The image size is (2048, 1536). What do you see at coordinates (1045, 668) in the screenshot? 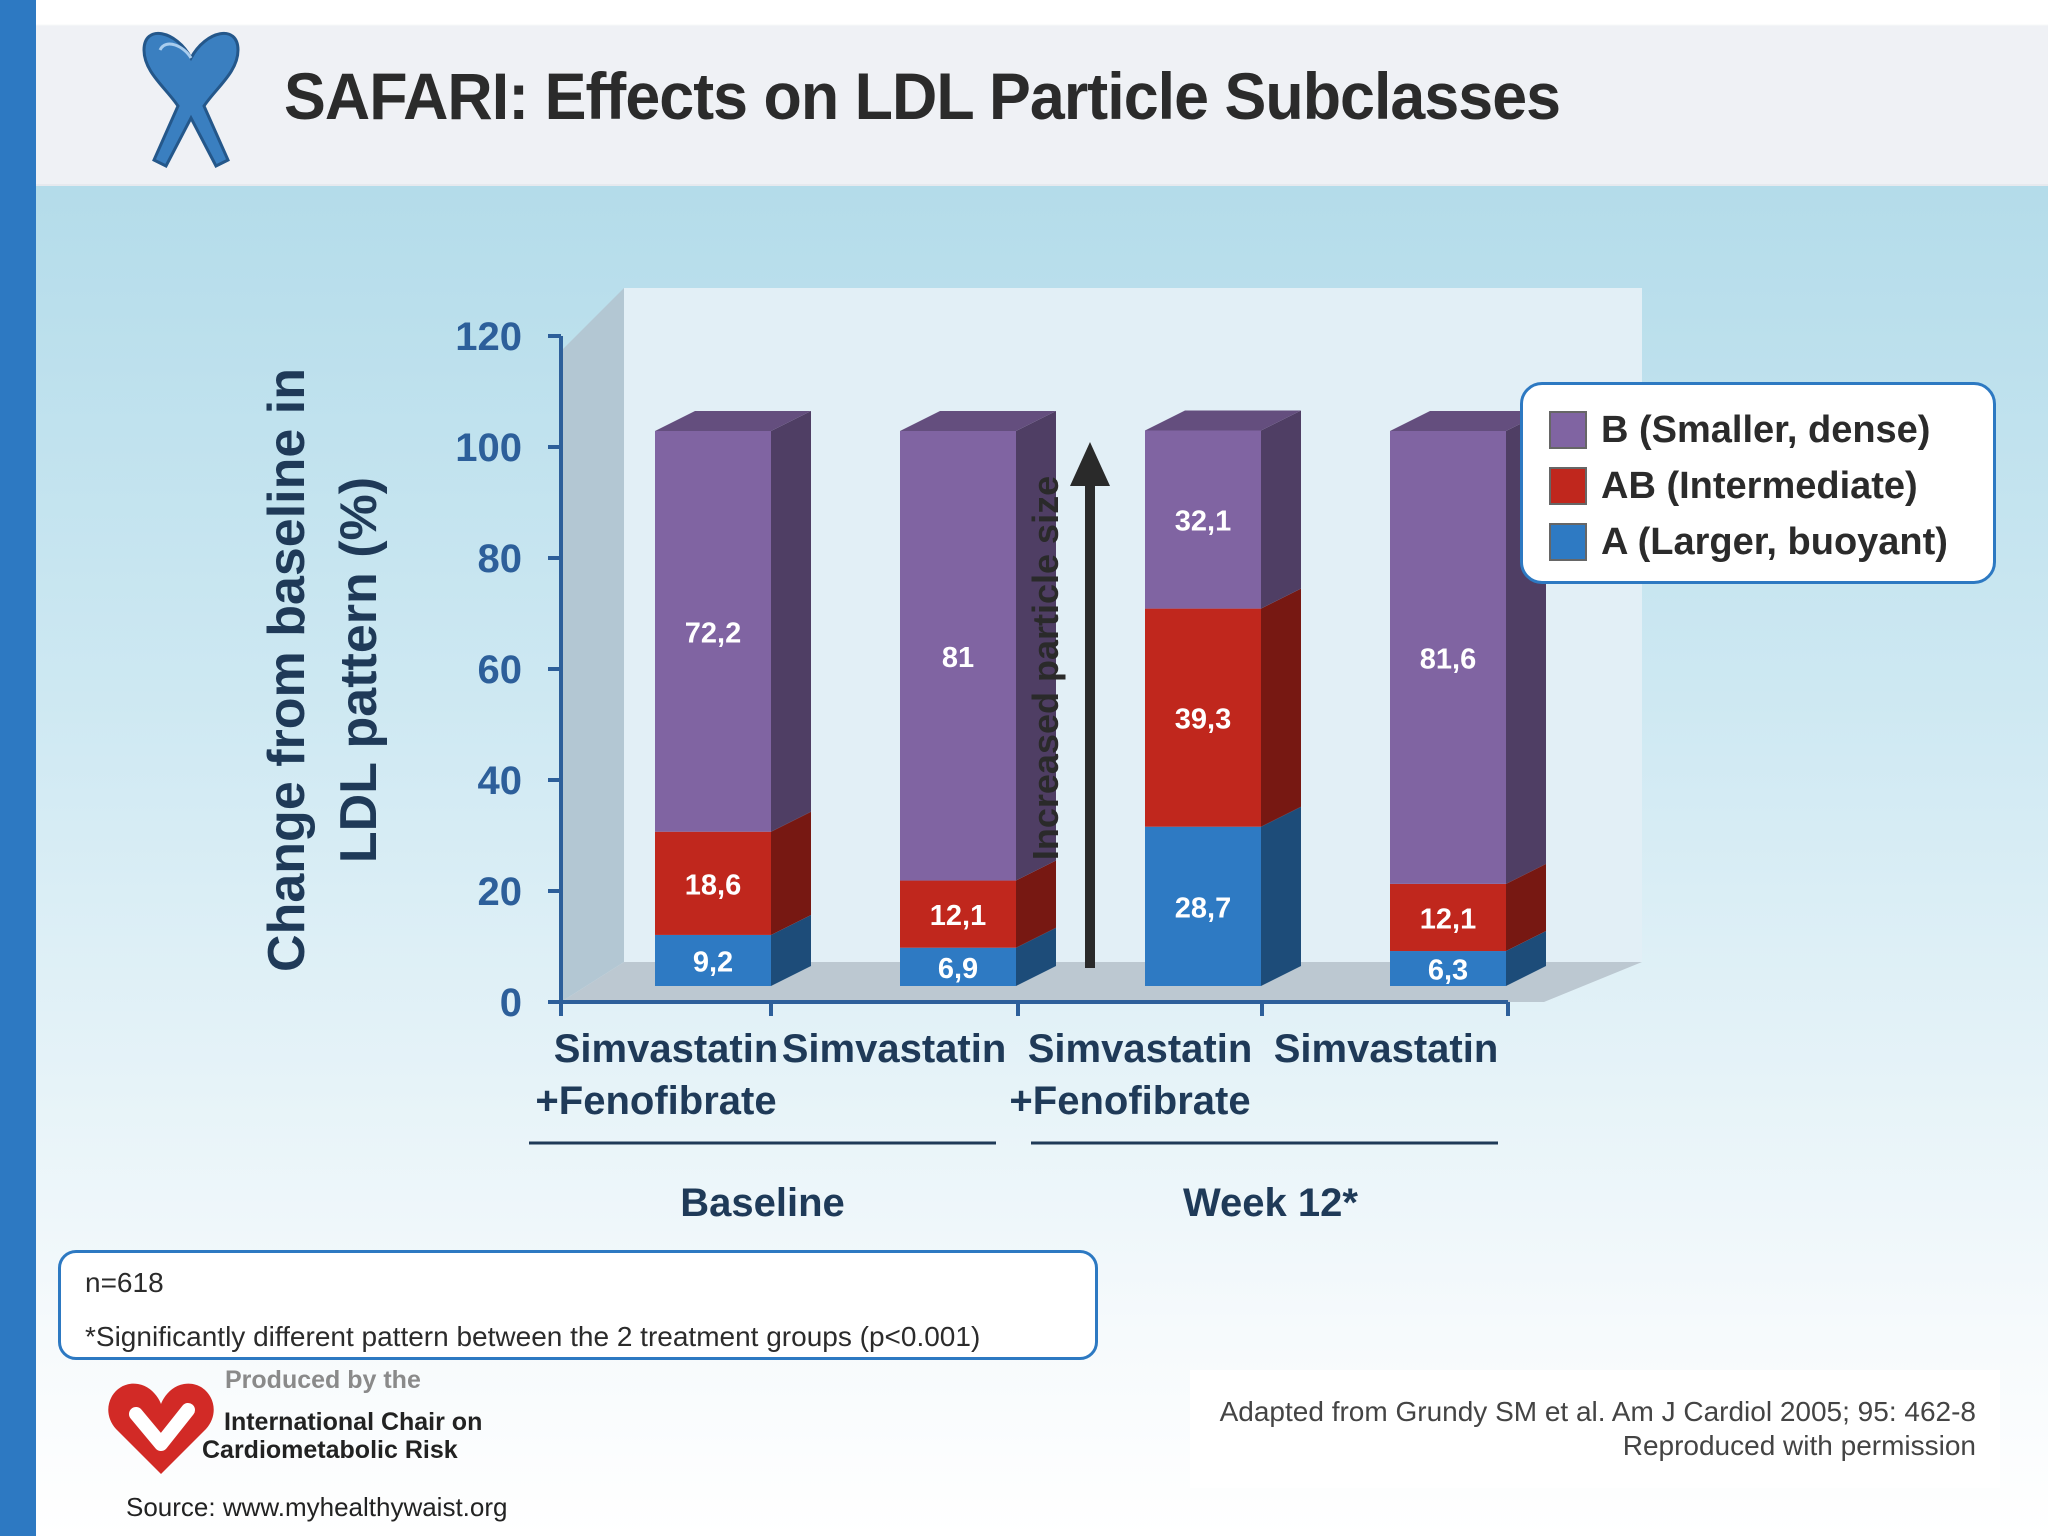
I see `annotation-text: Increased particle size` at bounding box center [1045, 668].